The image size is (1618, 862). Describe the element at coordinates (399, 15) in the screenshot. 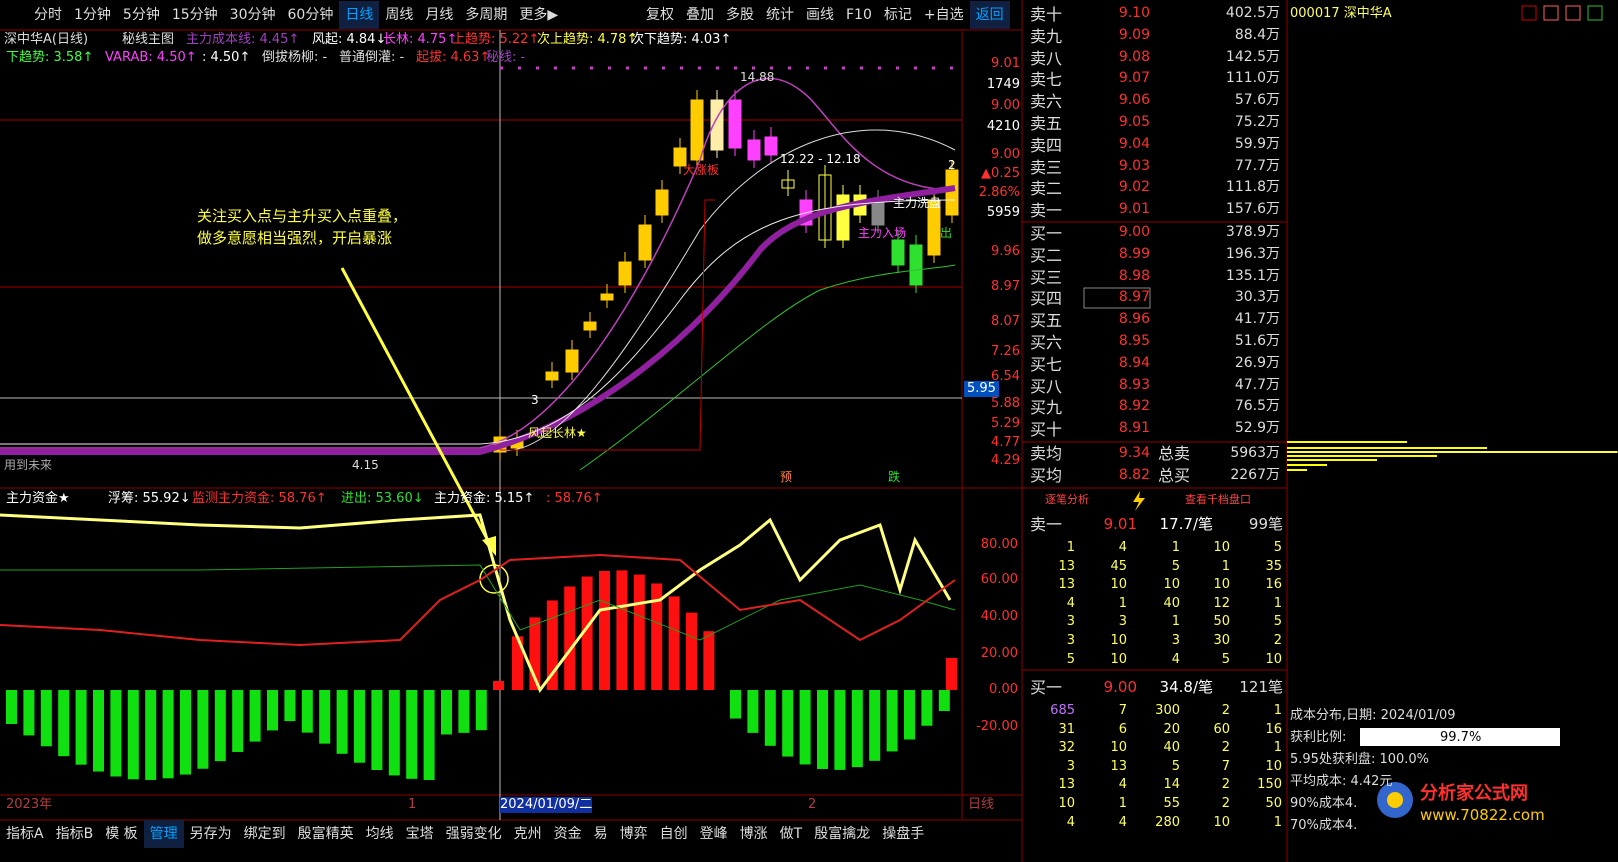

I see `period-tab: 周线` at that location.